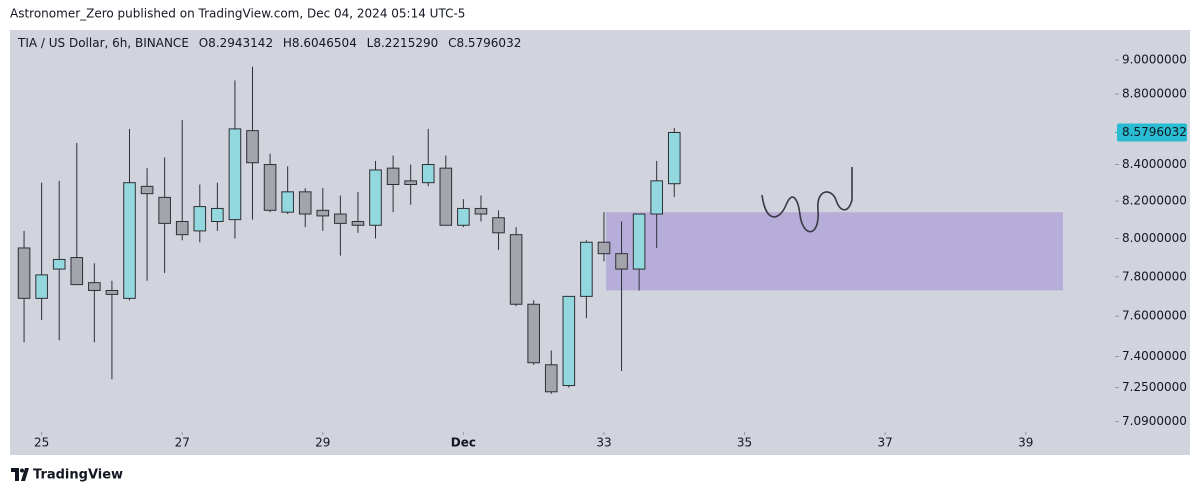 The width and height of the screenshot is (1200, 492). I want to click on ohlc-high: H8.6046504, so click(320, 43).